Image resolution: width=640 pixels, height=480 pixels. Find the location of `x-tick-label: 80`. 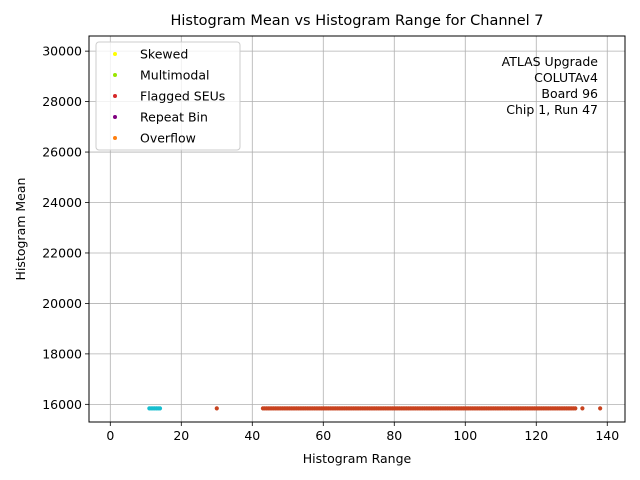

x-tick-label: 80 is located at coordinates (394, 435).